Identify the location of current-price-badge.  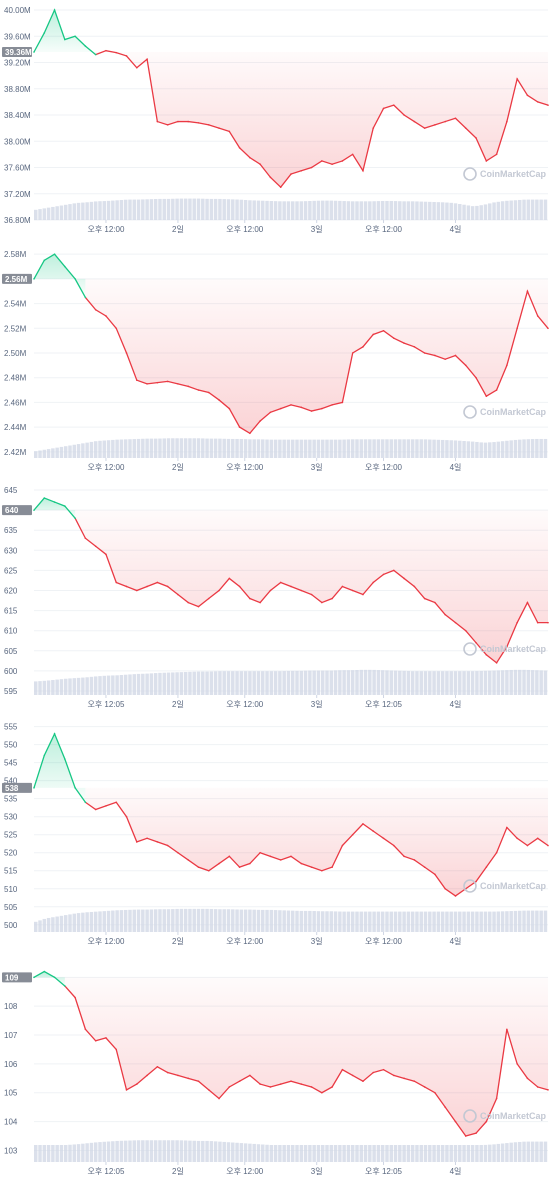
(17, 787).